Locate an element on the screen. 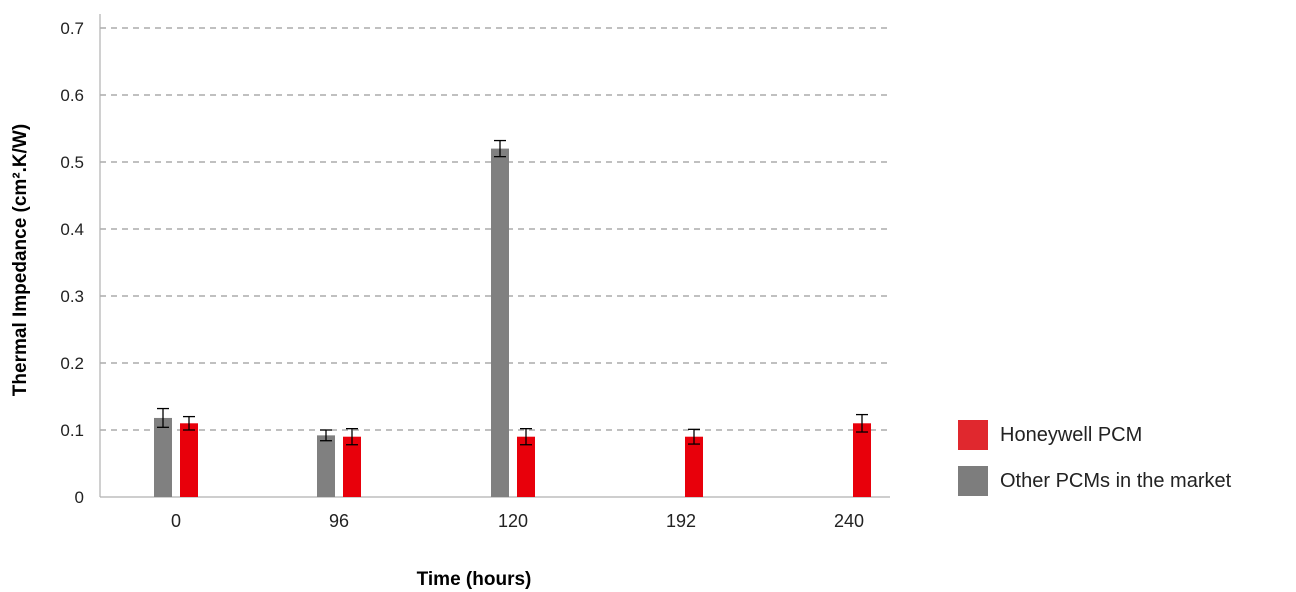  x-tick-label: 240 is located at coordinates (849, 521).